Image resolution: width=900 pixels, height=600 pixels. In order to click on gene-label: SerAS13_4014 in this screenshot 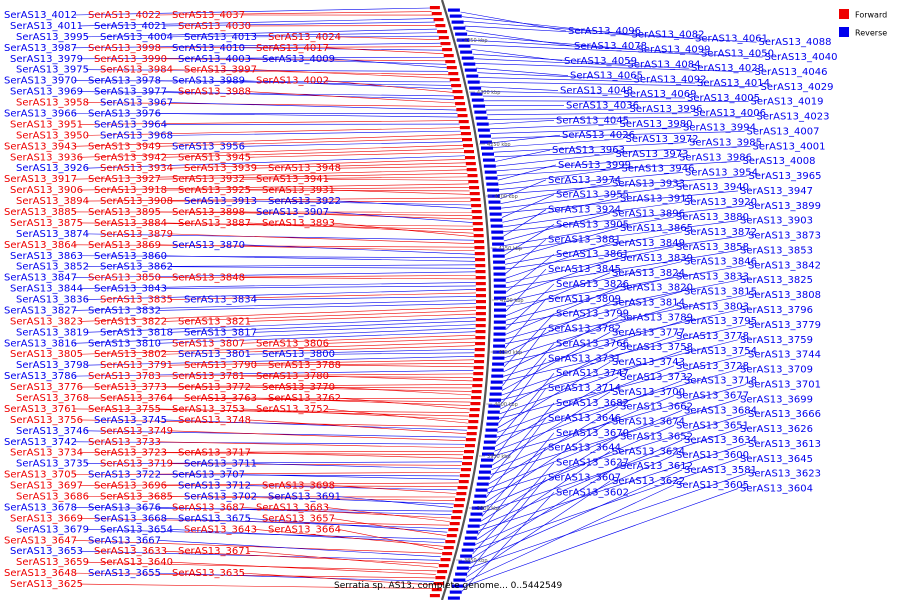, I will do `click(733, 83)`.